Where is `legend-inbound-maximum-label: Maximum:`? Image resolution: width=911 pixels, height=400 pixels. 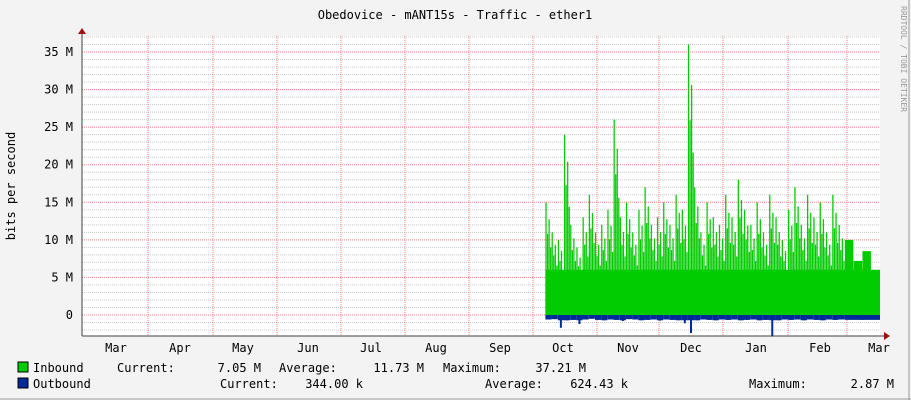
legend-inbound-maximum-label: Maximum: is located at coordinates (472, 368).